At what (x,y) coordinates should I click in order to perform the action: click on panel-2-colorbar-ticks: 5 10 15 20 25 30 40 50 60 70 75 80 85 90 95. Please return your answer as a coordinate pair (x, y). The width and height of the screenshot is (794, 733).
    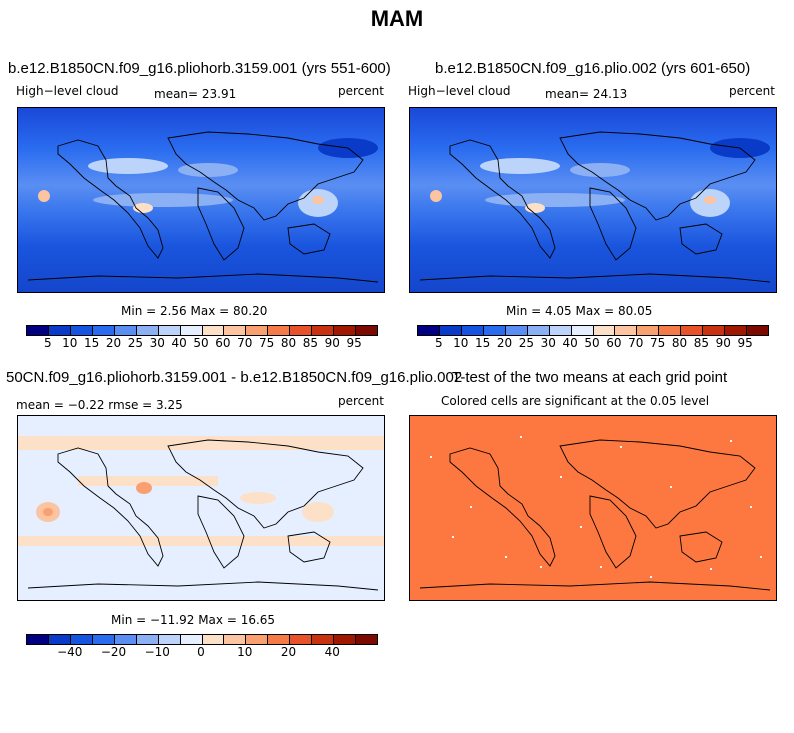
    Looking at the image, I should click on (592, 344).